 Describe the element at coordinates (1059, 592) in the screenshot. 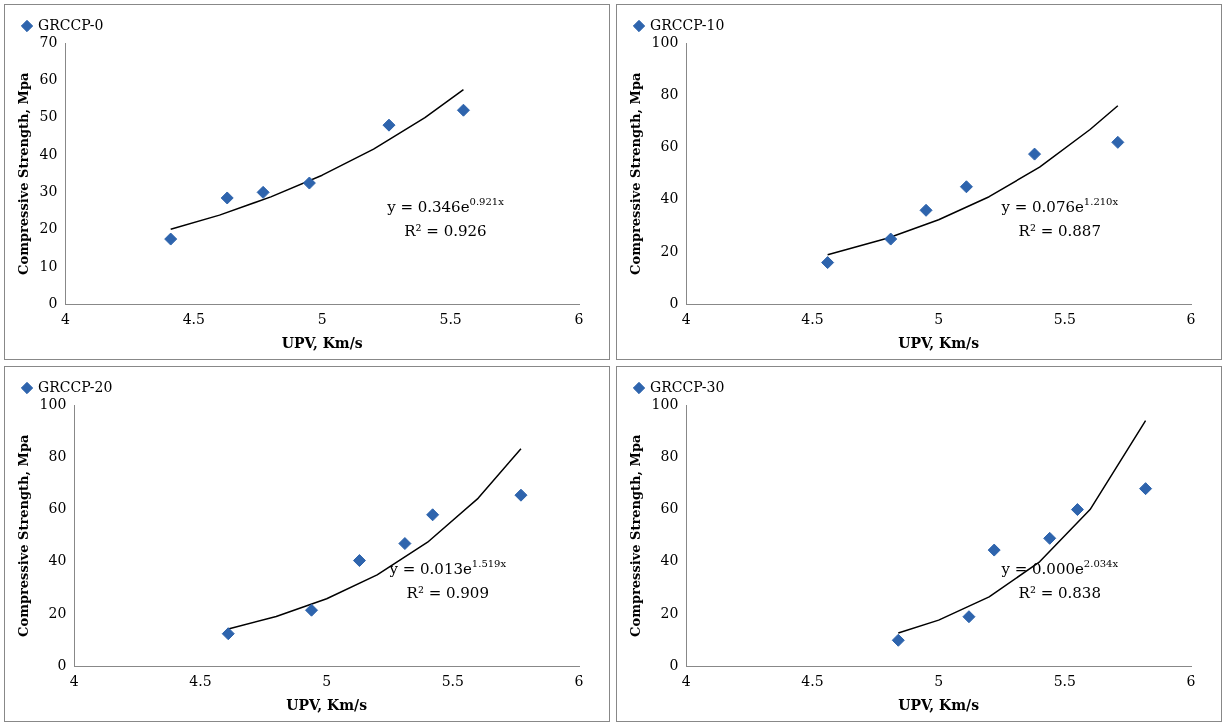

I see `annotation: R² = 0.838` at that location.